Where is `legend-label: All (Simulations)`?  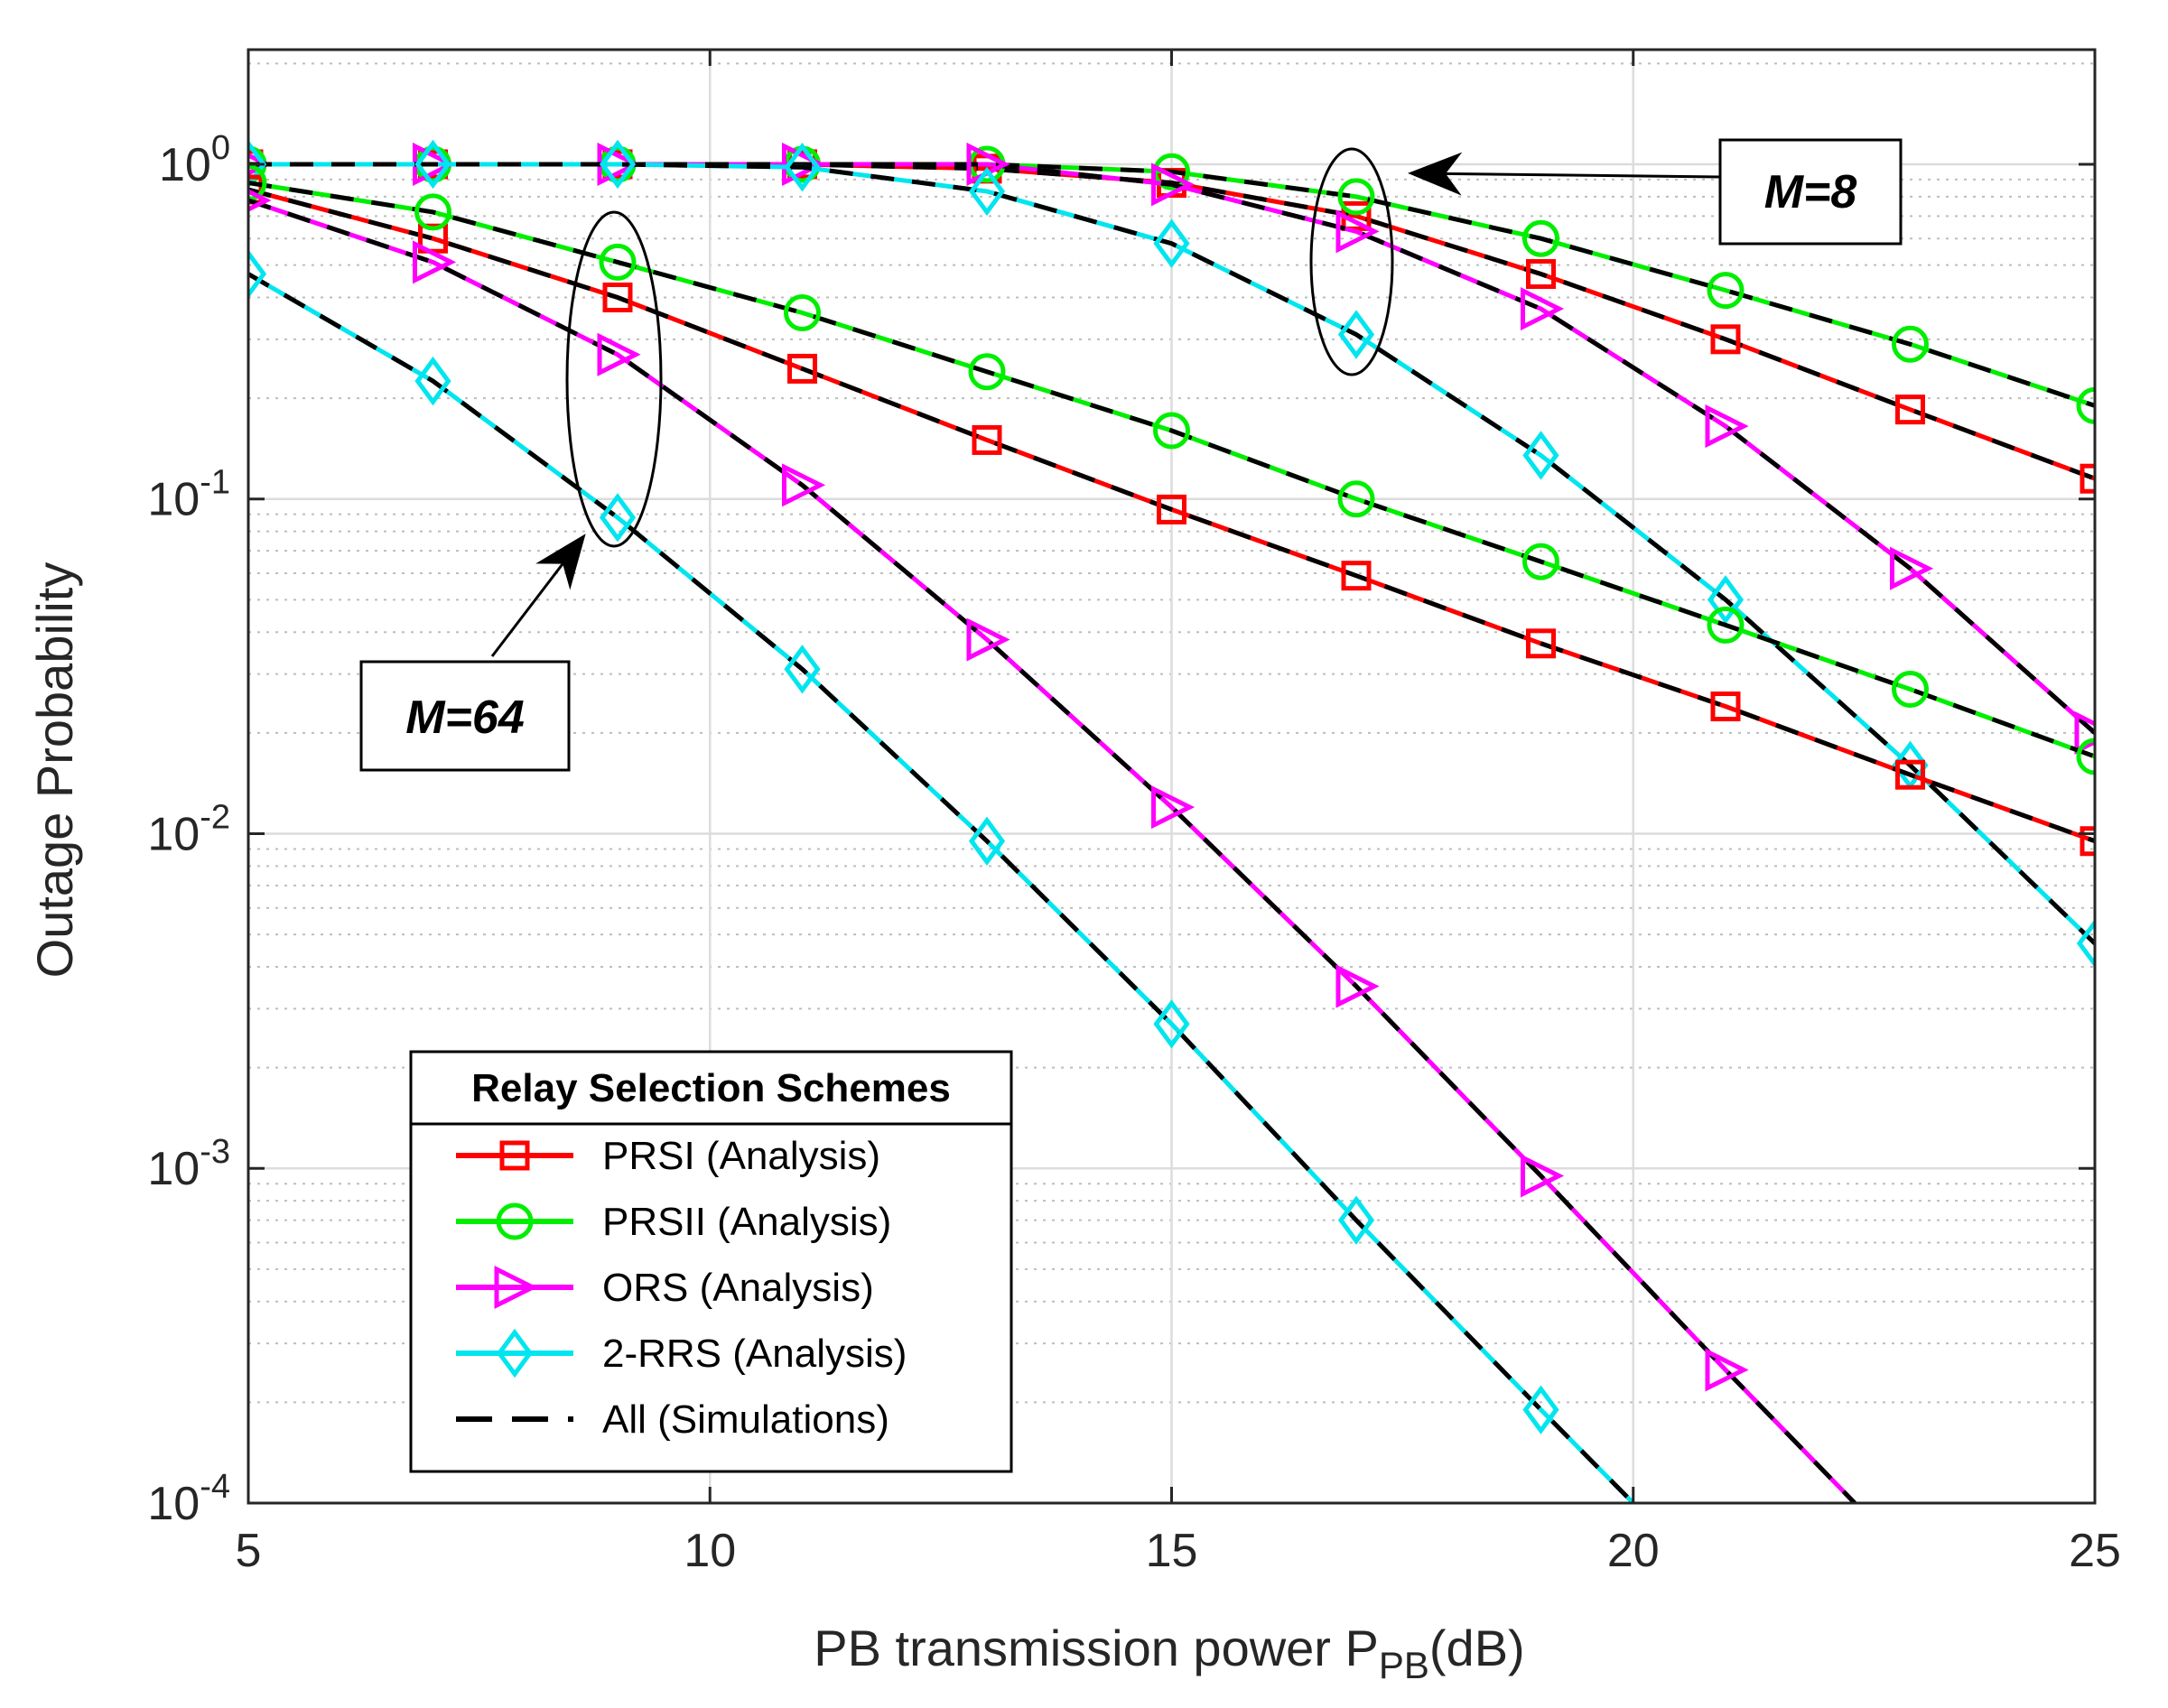 legend-label: All (Simulations) is located at coordinates (745, 1419).